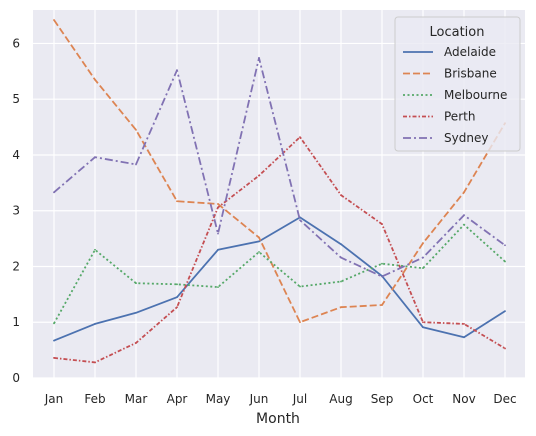 The height and width of the screenshot is (436, 536). What do you see at coordinates (177, 399) in the screenshot?
I see `x-tick-label: Apr` at bounding box center [177, 399].